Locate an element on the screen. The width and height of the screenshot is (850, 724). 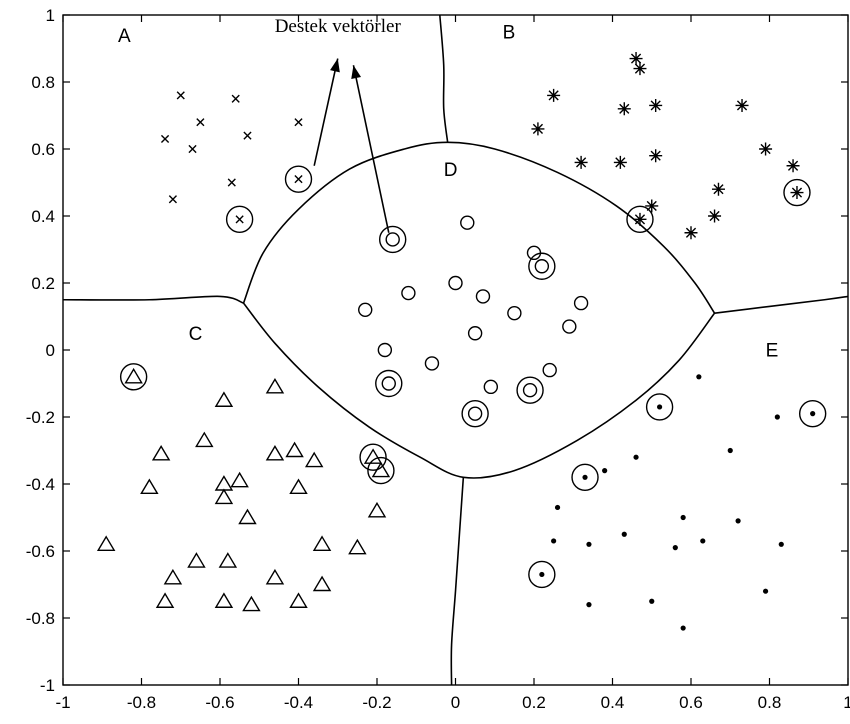
x-tick-label: 1 is located at coordinates (846, 702).